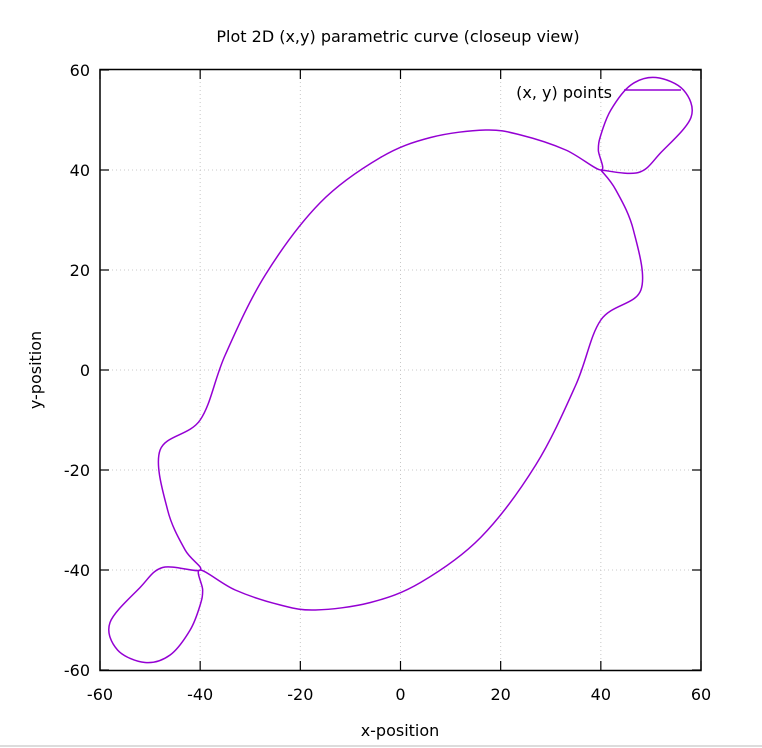 The image size is (762, 748). I want to click on y-tick-label: -60, so click(77, 670).